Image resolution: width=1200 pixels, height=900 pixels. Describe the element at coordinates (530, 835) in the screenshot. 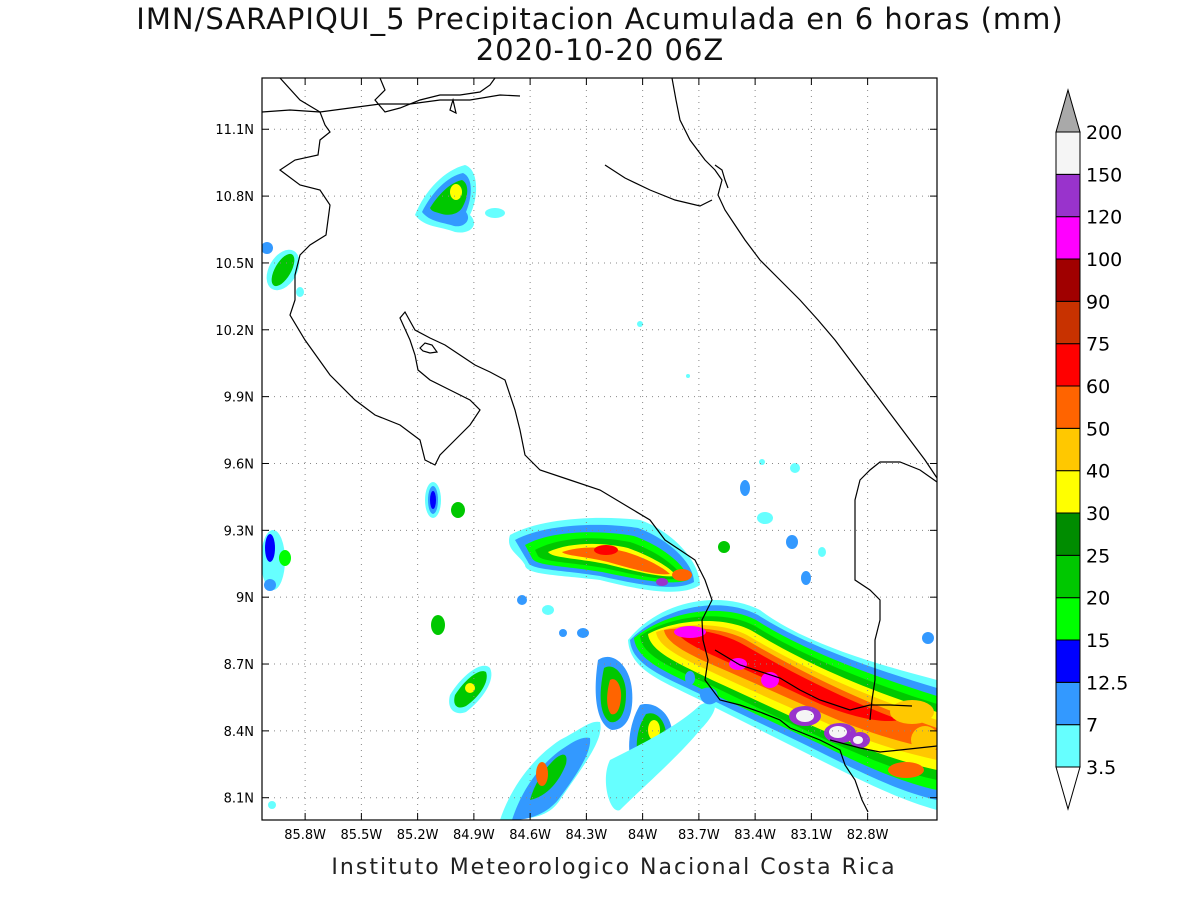

I see `lon-tick-label: 84.6W` at that location.